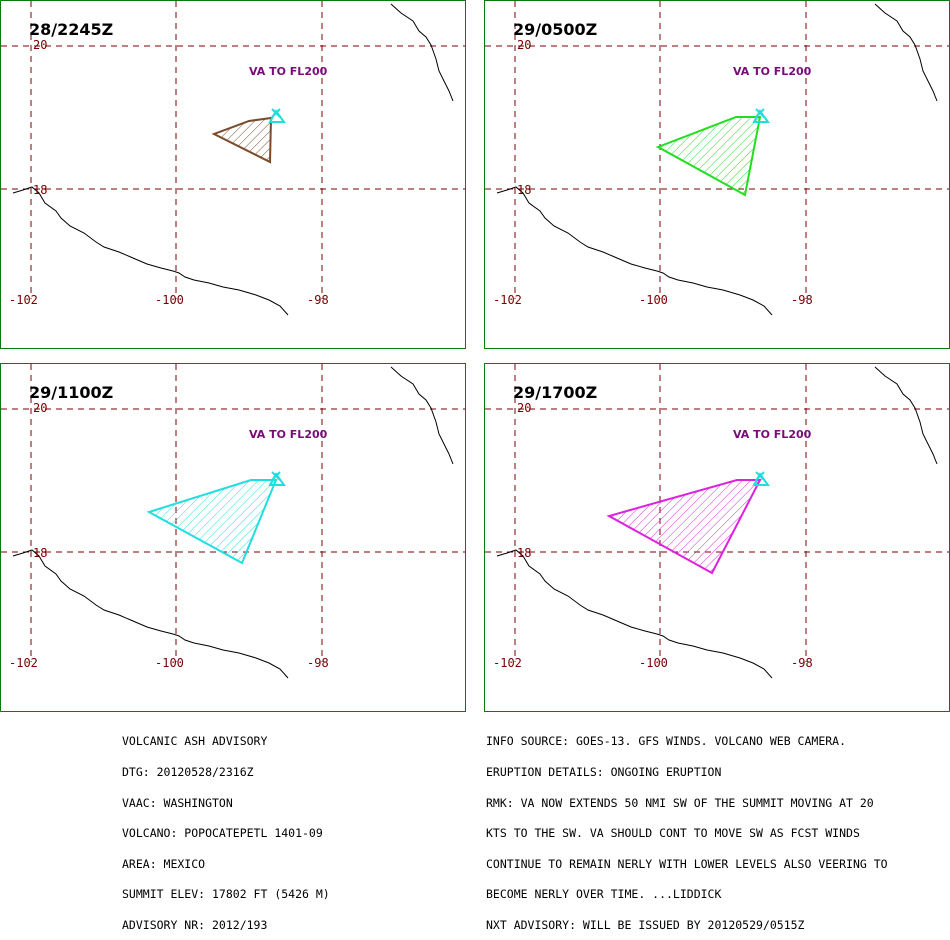  I want to click on advisory-line: ERUPTION DETAILS: ONGOING ERUPTION, so click(604, 772).